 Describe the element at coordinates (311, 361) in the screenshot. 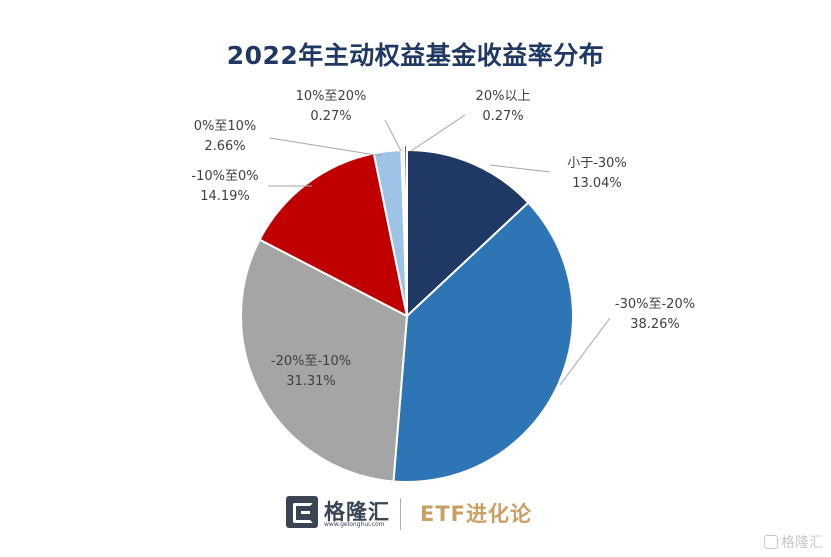

I see `slice-category-label: -20%至-10%` at that location.